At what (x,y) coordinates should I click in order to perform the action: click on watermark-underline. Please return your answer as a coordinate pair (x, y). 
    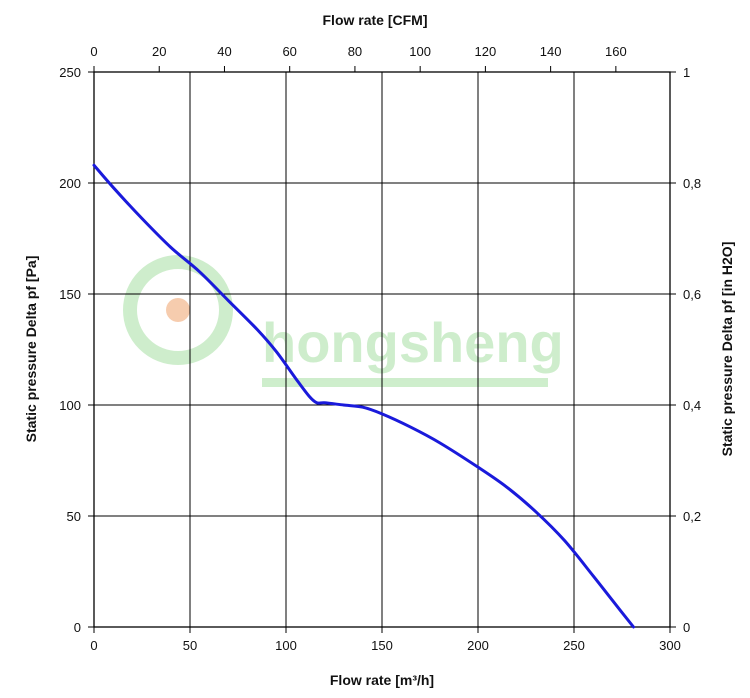
    Looking at the image, I should click on (405, 382).